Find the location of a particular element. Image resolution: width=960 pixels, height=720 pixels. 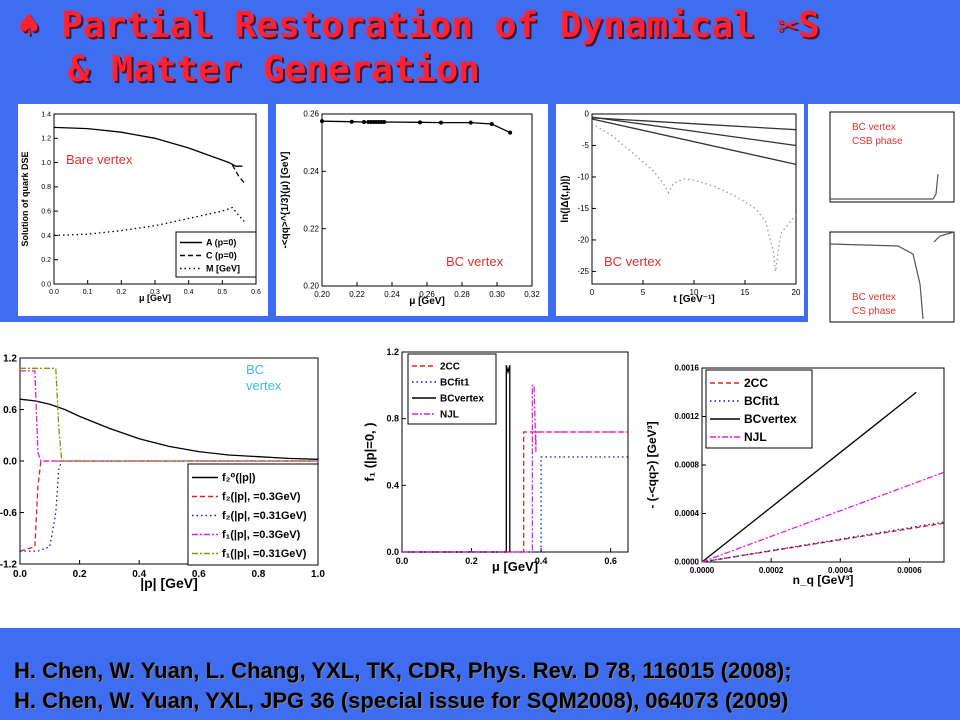

x-tick-label: 0.30 is located at coordinates (497, 294).